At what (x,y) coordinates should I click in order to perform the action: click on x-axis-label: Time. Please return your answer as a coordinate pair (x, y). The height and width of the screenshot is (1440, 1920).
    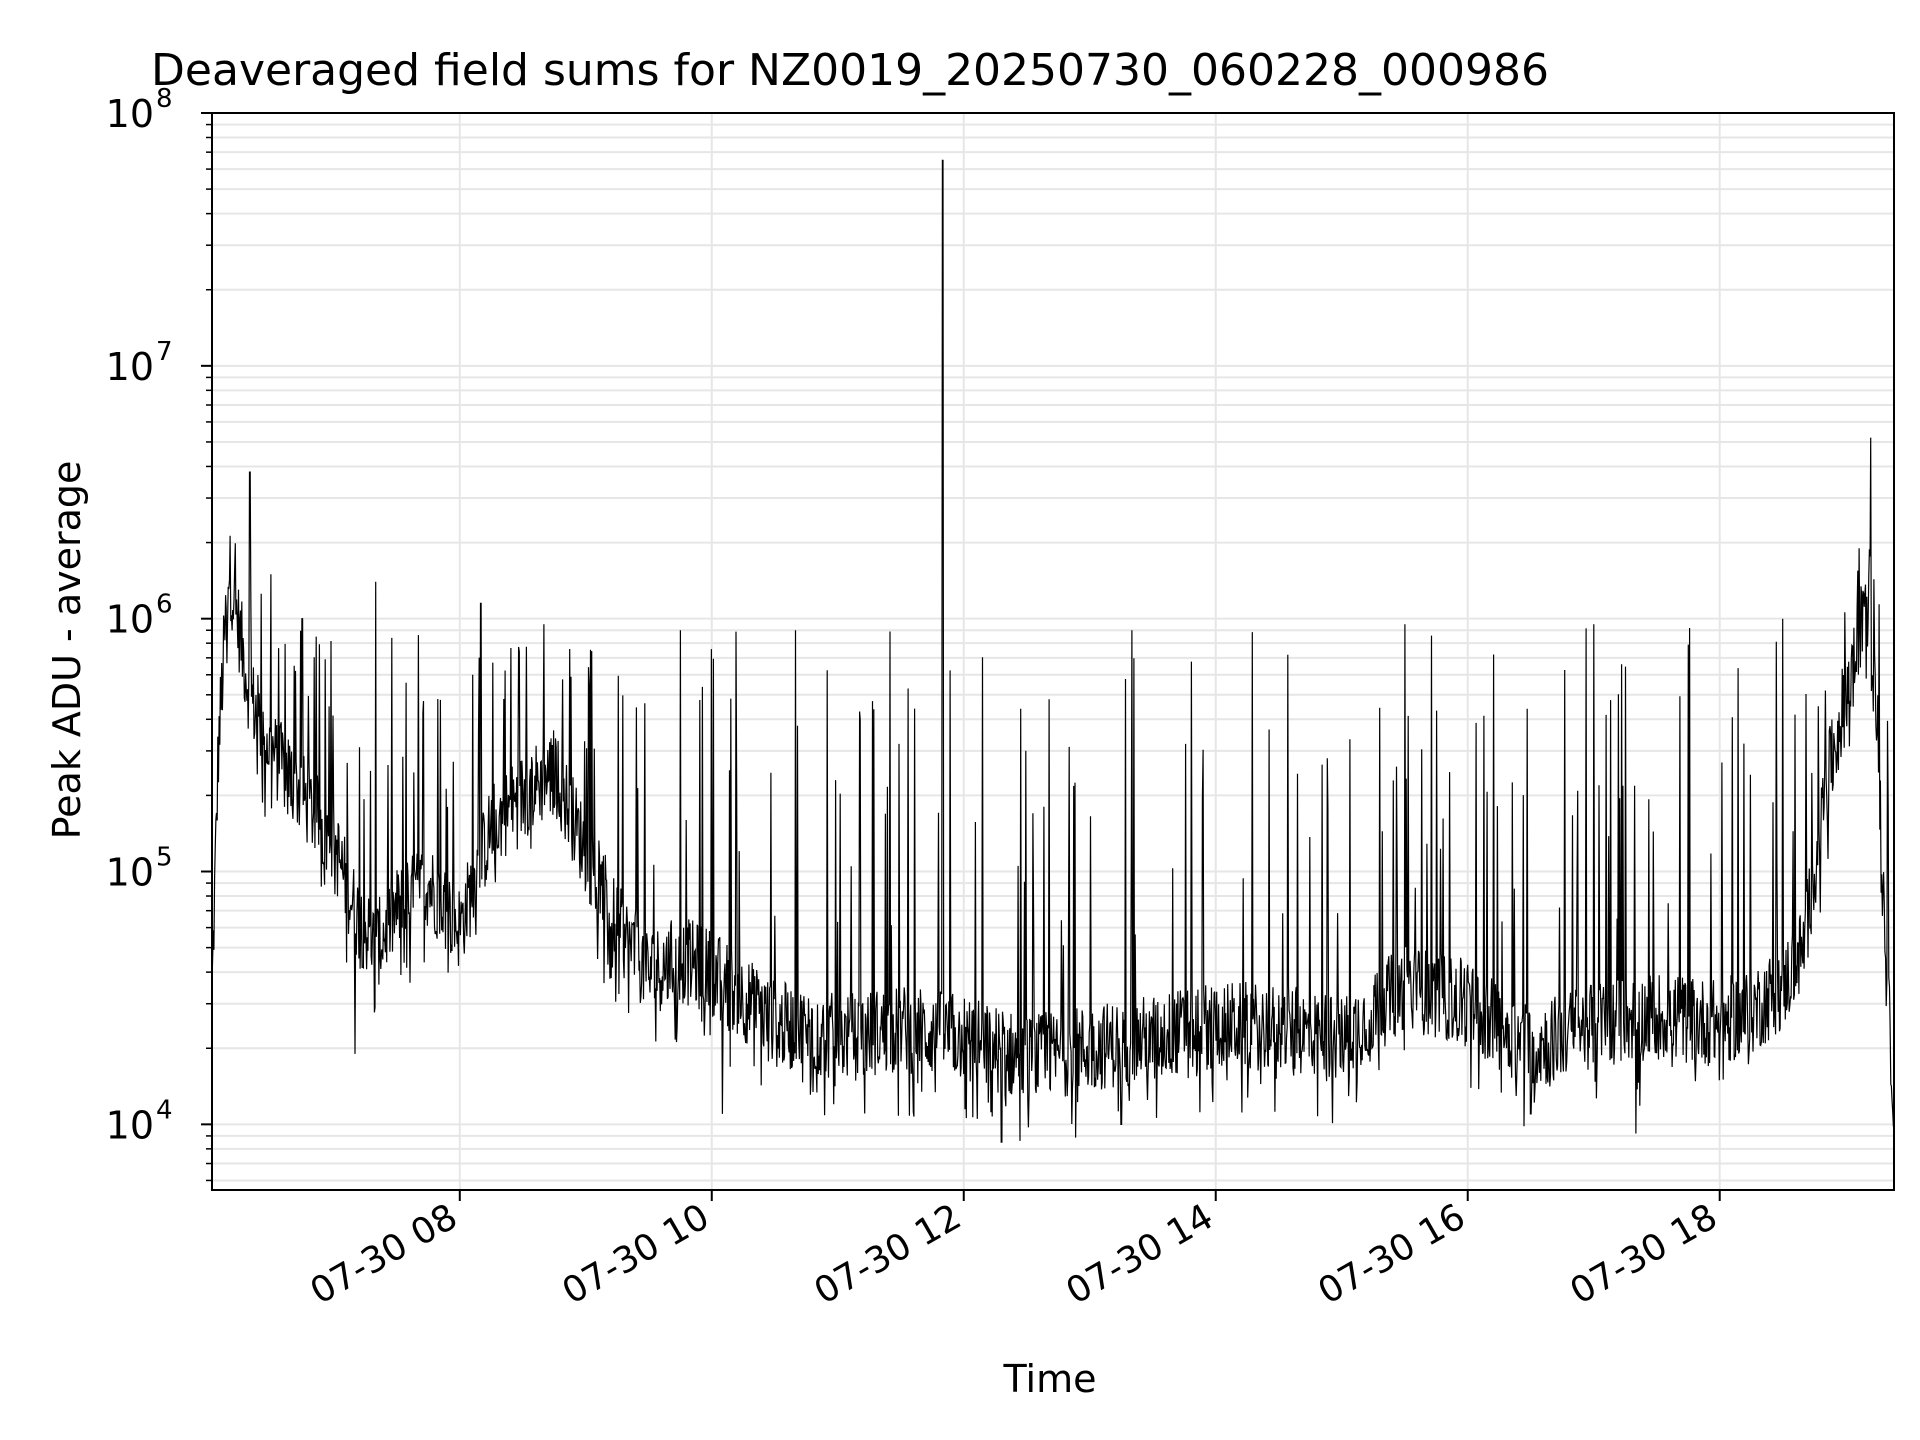
    Looking at the image, I should click on (1050, 1379).